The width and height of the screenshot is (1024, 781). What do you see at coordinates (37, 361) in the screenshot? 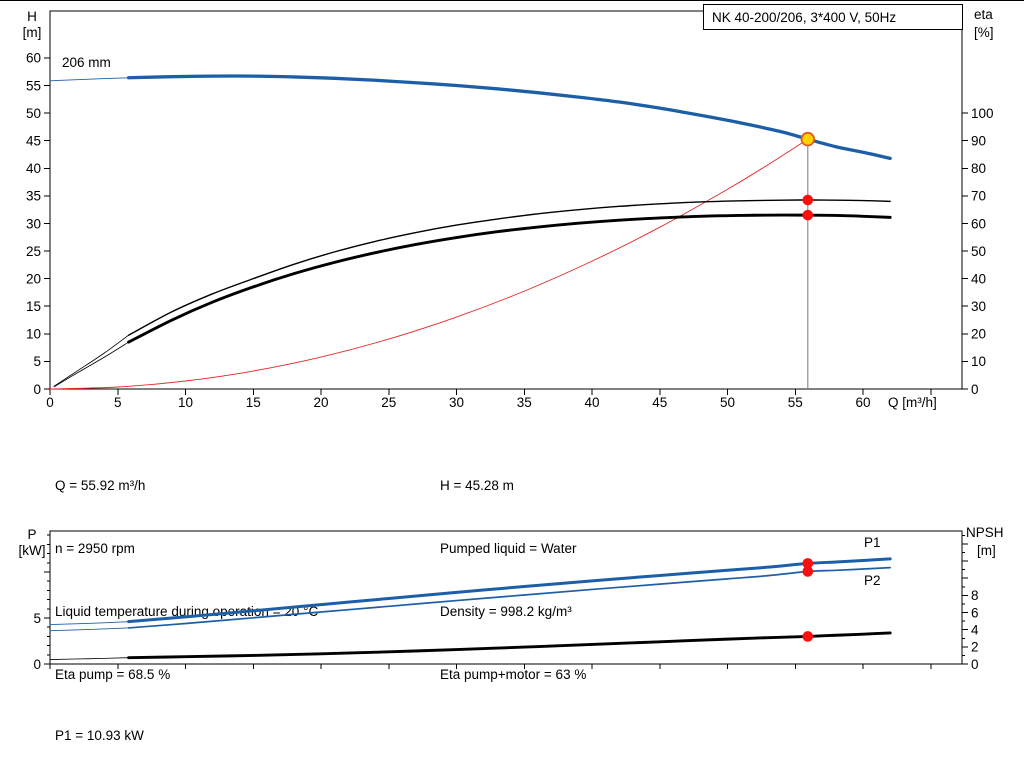
I see `h-tick-label: 5` at bounding box center [37, 361].